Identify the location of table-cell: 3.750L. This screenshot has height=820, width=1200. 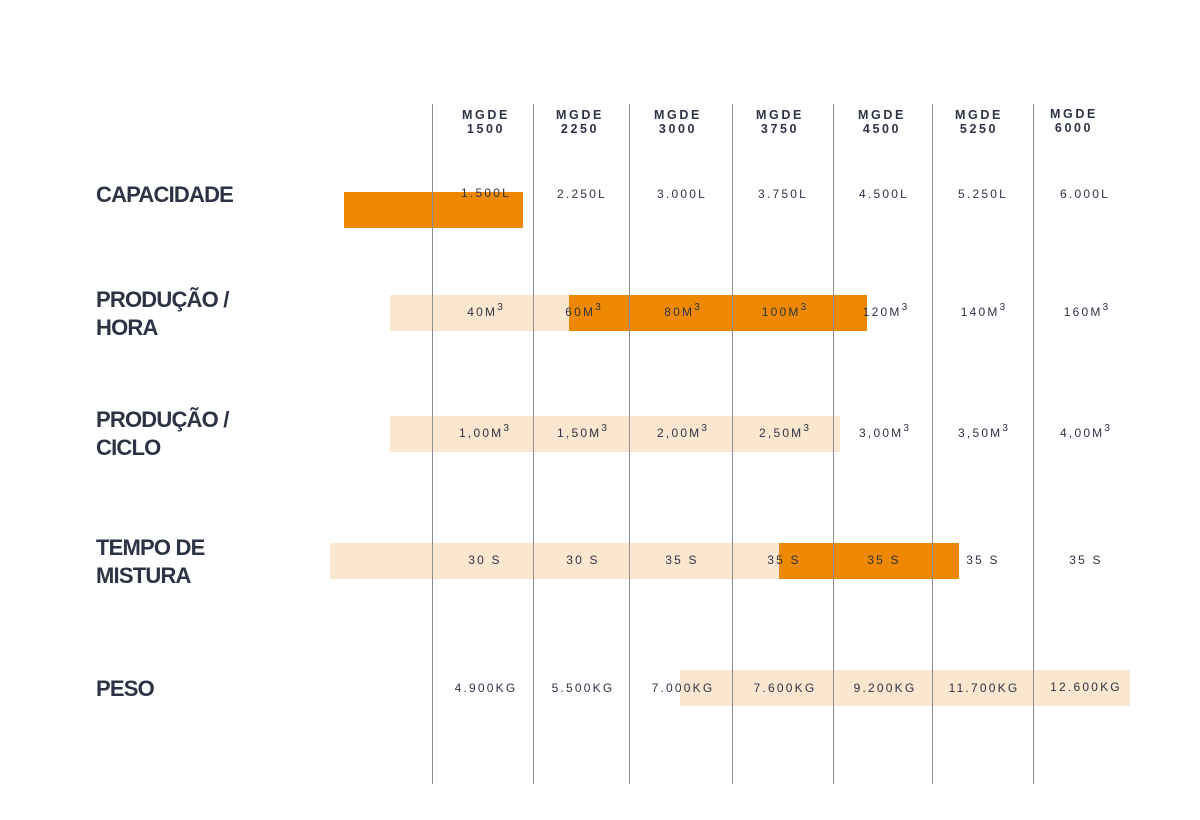
(783, 194).